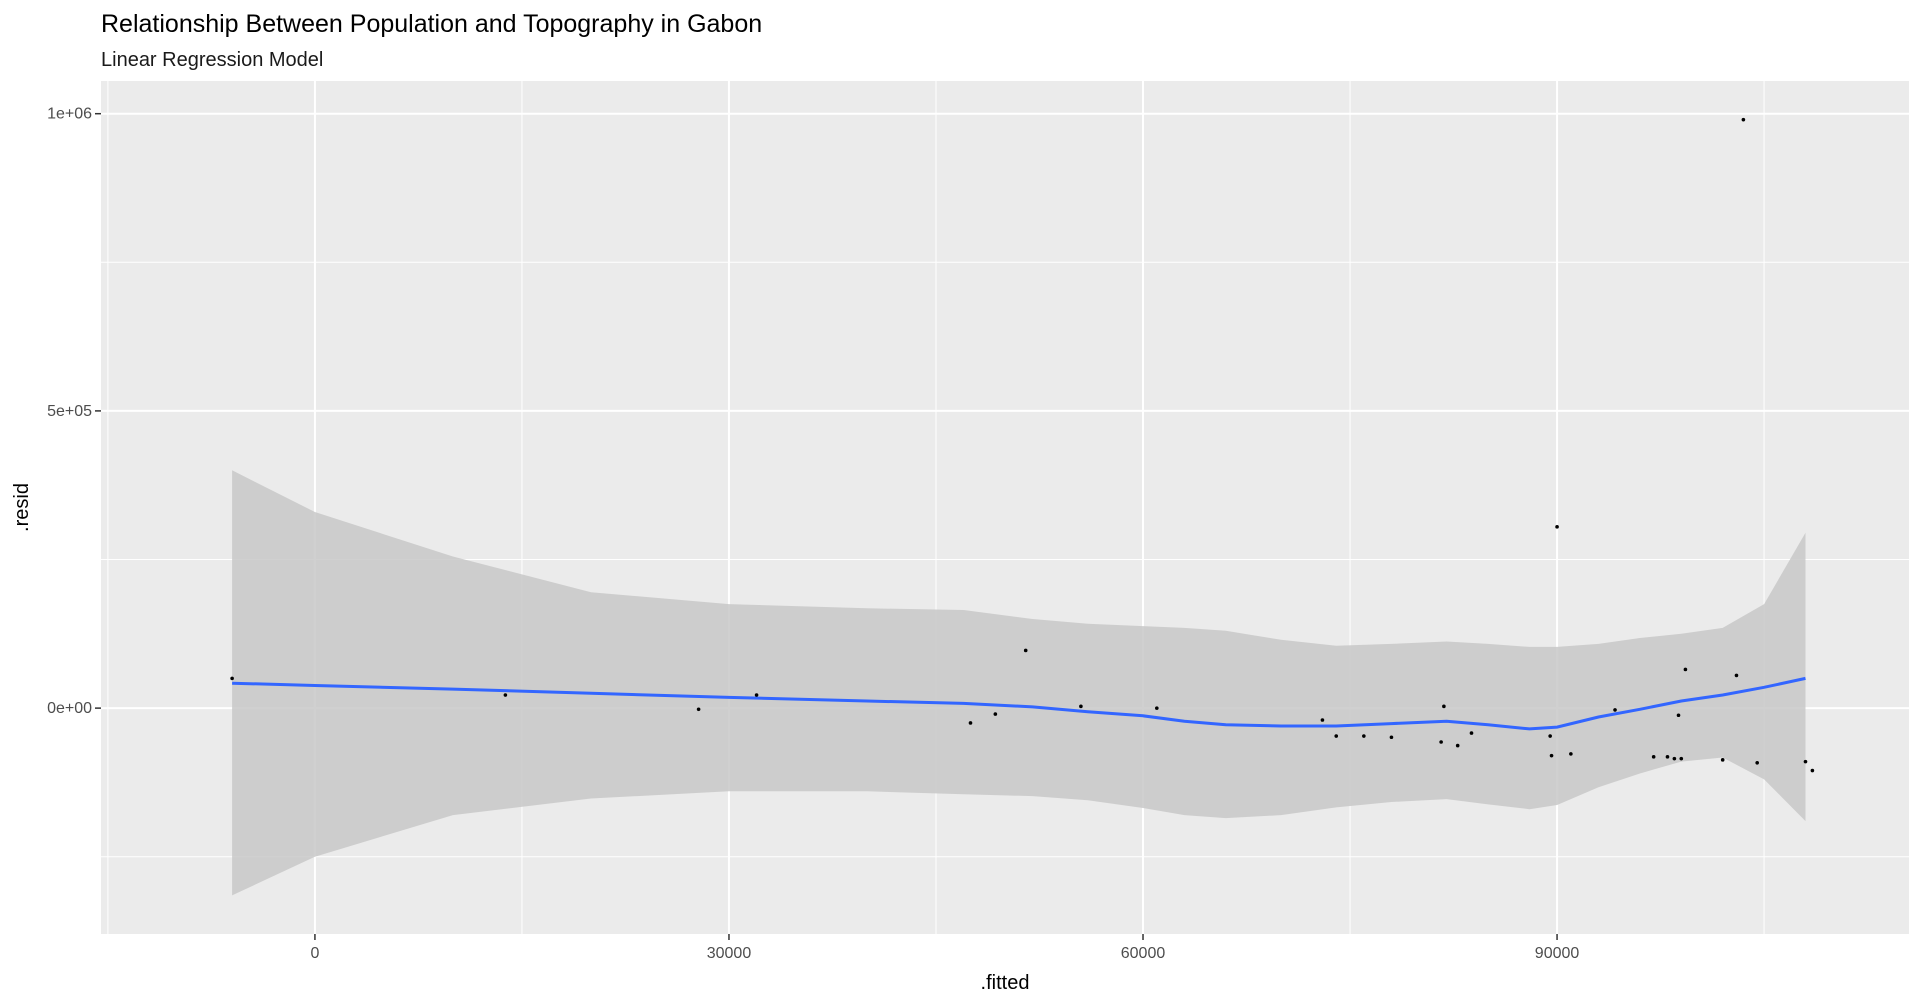  What do you see at coordinates (729, 953) in the screenshot?
I see `x-tick-label: 30000` at bounding box center [729, 953].